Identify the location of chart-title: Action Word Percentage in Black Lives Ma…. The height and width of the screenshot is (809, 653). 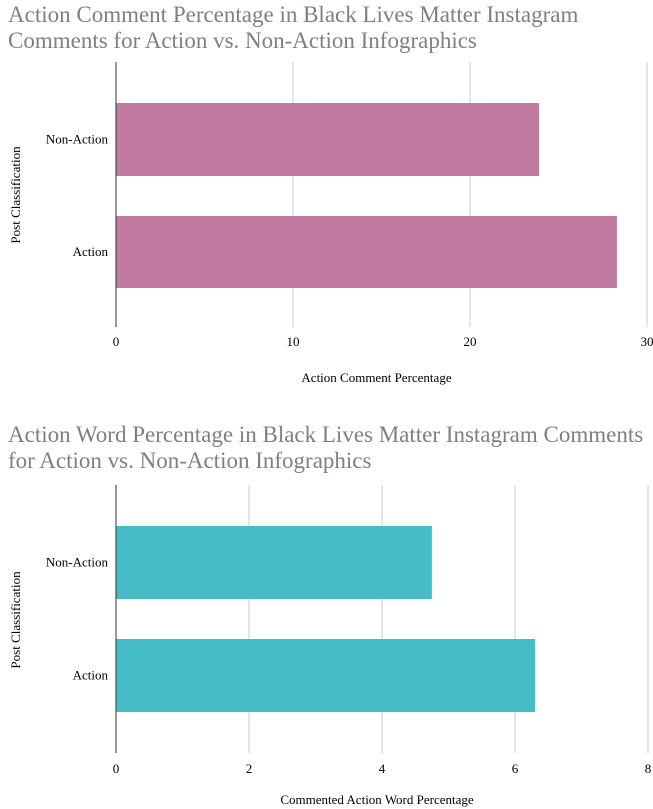
(326, 447).